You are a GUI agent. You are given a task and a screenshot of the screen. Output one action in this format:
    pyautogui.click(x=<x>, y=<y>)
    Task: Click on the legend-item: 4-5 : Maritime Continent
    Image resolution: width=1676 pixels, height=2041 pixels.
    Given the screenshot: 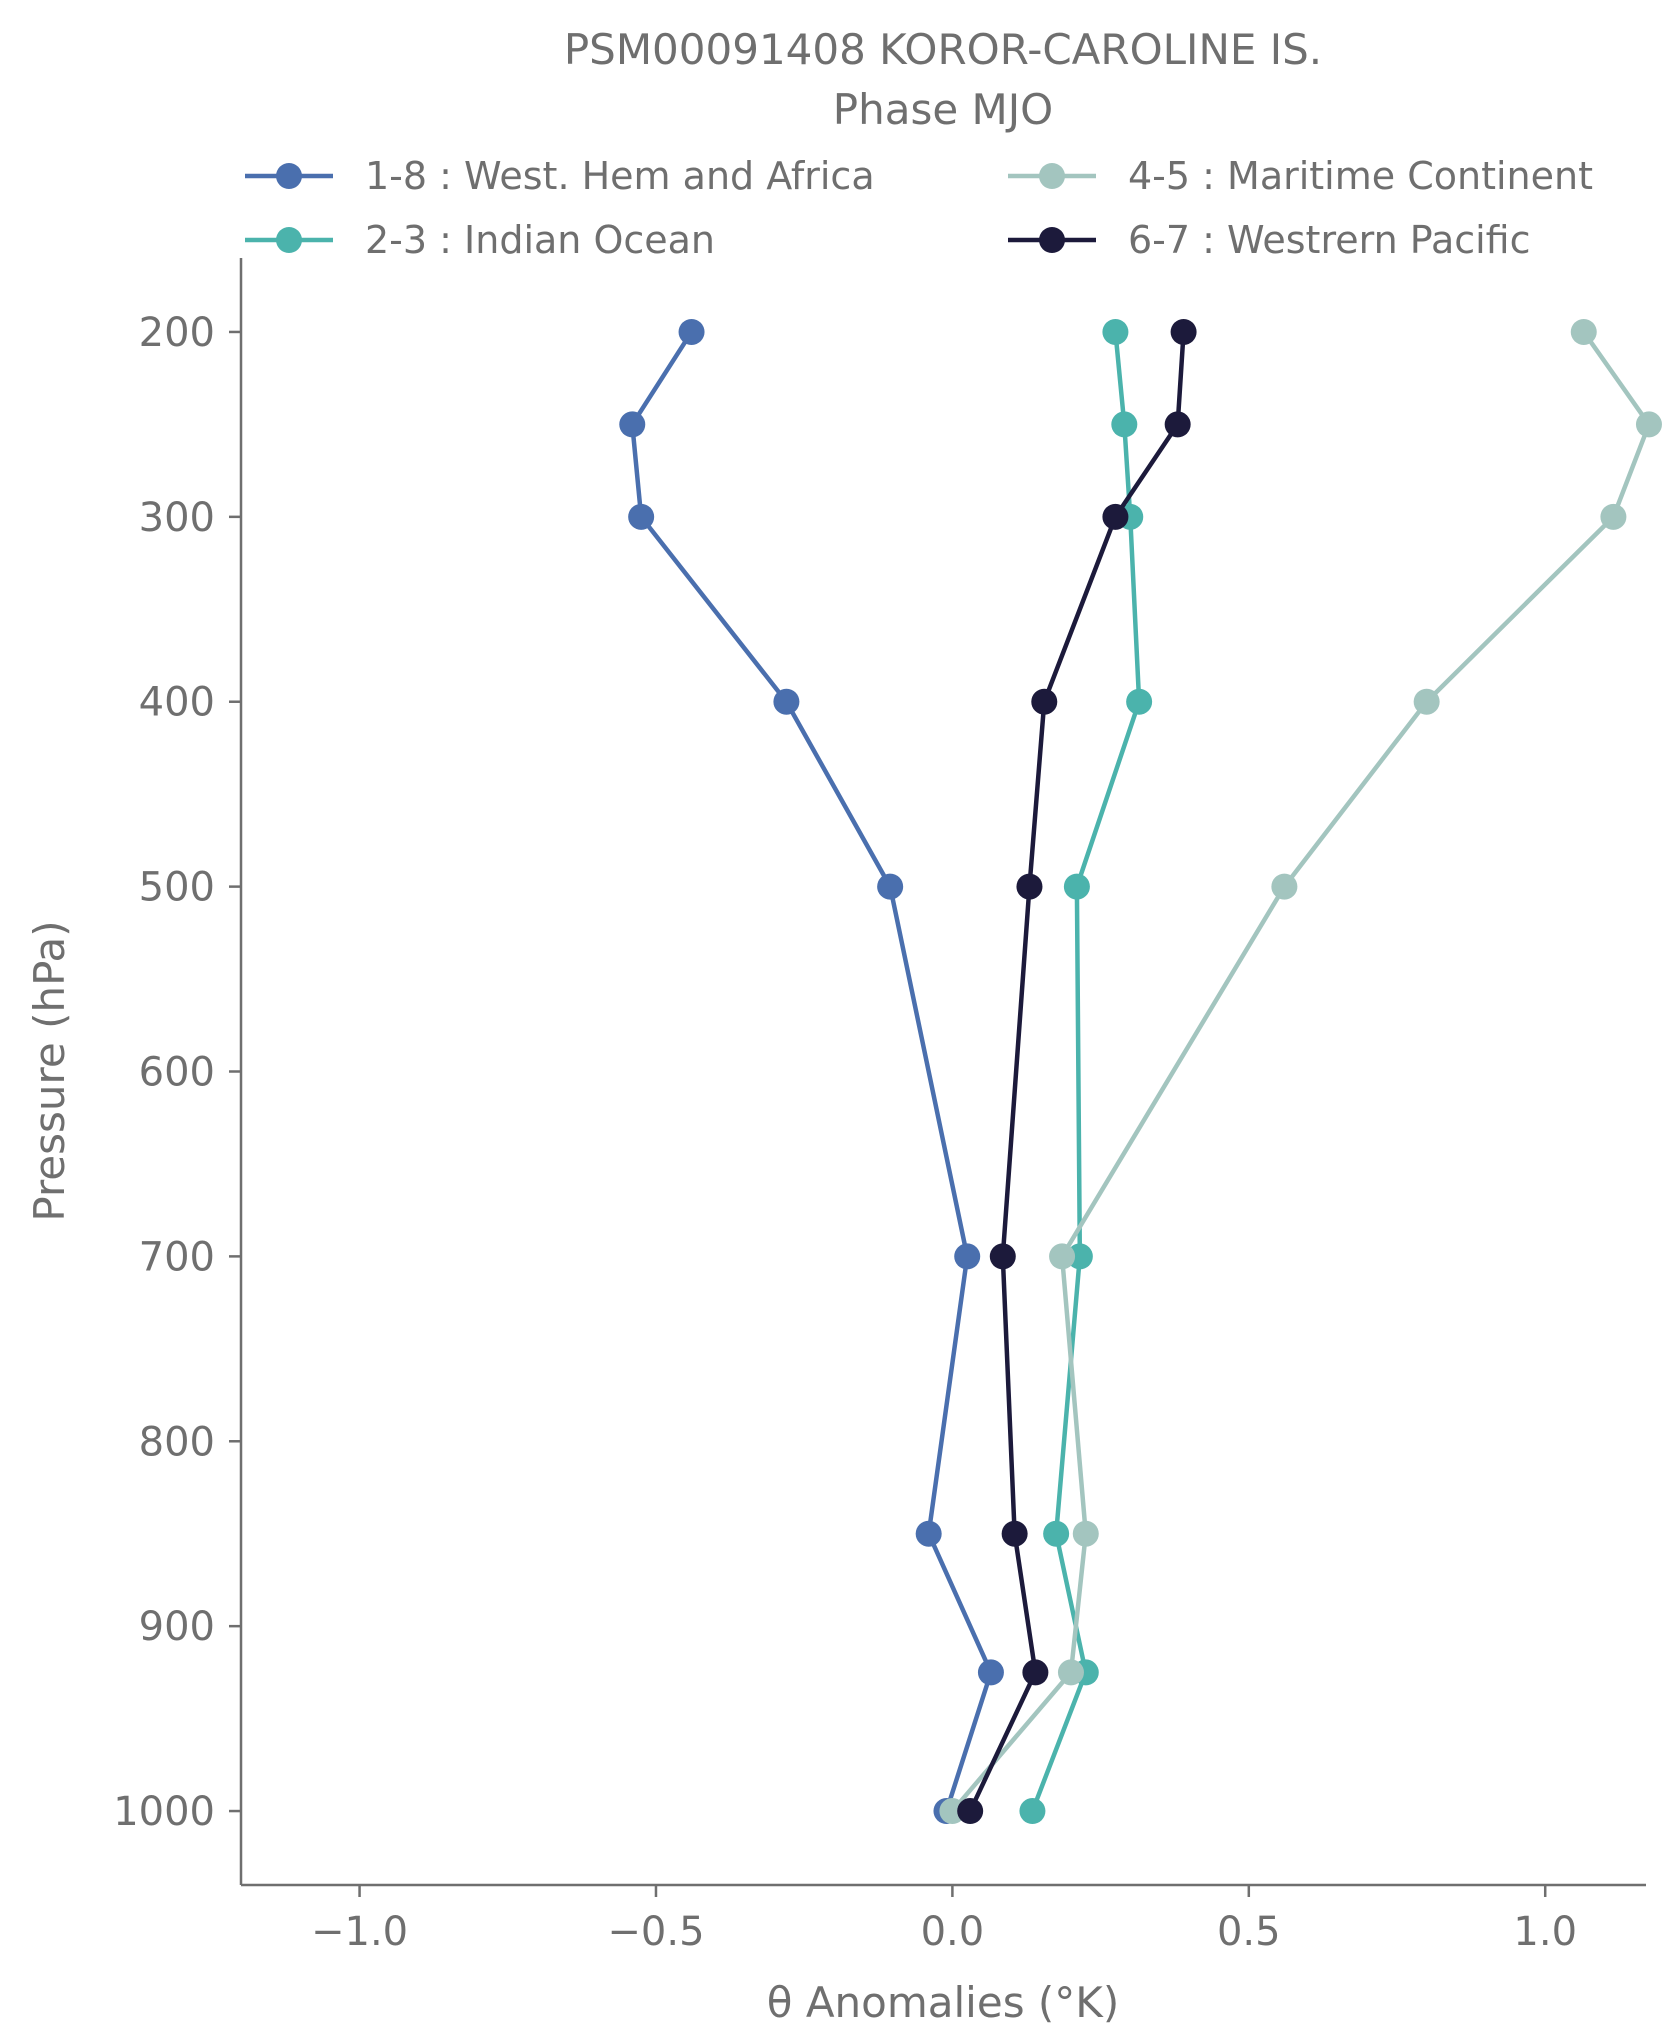 What is the action you would take?
    pyautogui.click(x=1300, y=176)
    